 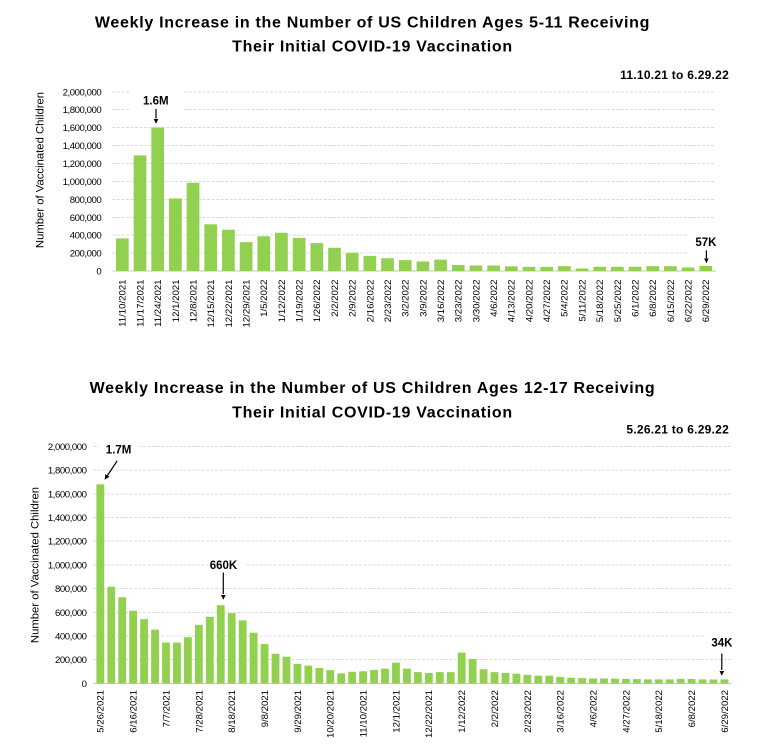 What do you see at coordinates (119, 450) in the screenshot?
I see `svg-text: 1.7M` at bounding box center [119, 450].